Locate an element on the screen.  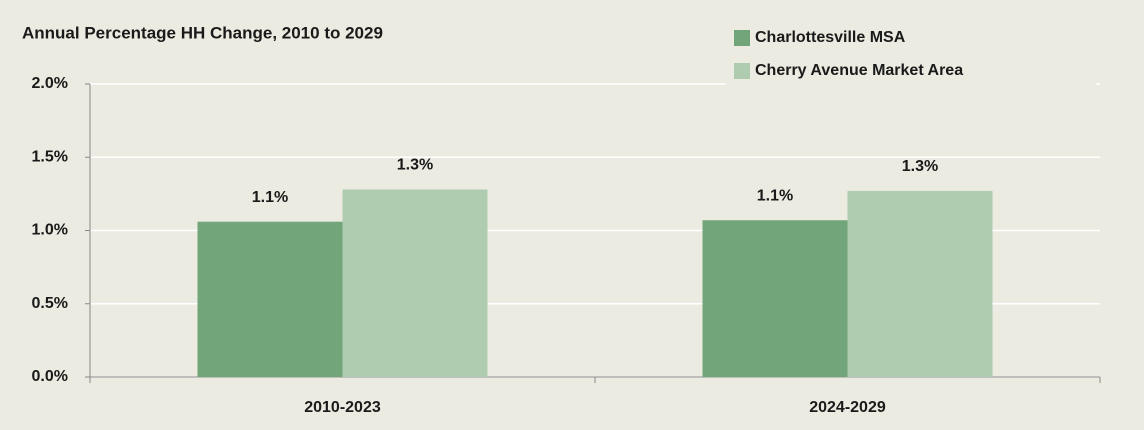
legend-box is located at coordinates (911, 56).